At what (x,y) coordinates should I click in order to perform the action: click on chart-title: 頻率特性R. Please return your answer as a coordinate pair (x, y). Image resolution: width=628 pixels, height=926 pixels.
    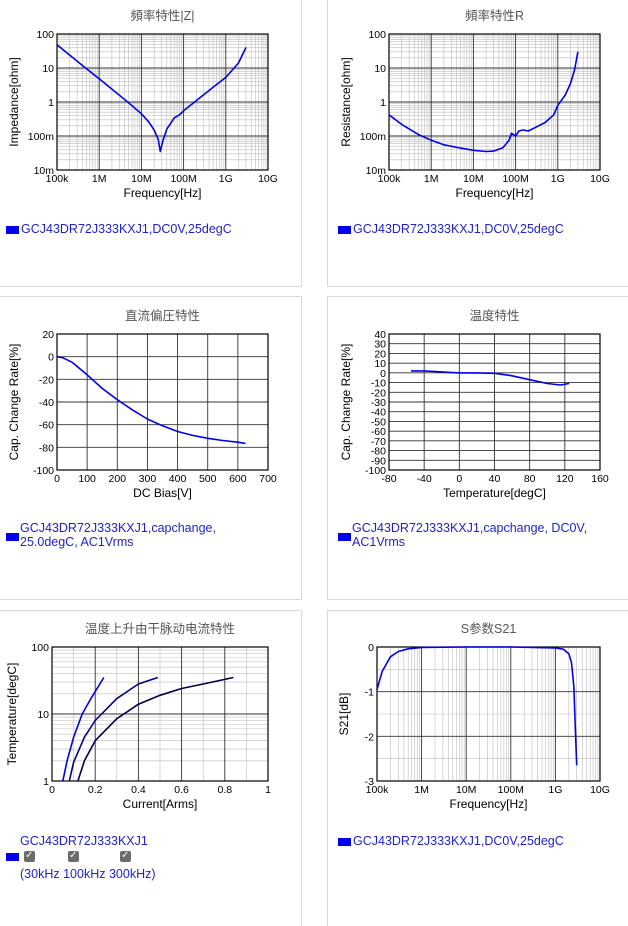
    Looking at the image, I should click on (494, 15).